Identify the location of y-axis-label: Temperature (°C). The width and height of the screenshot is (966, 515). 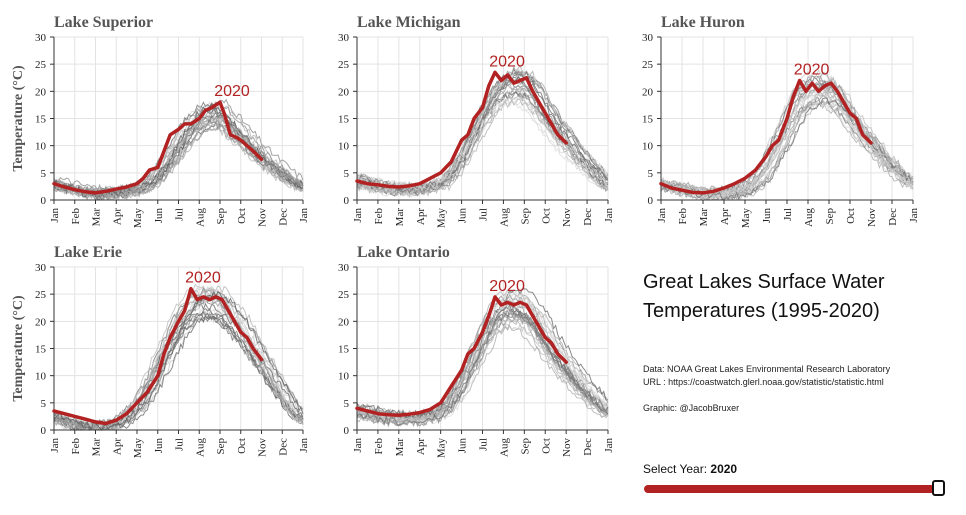
(18, 348).